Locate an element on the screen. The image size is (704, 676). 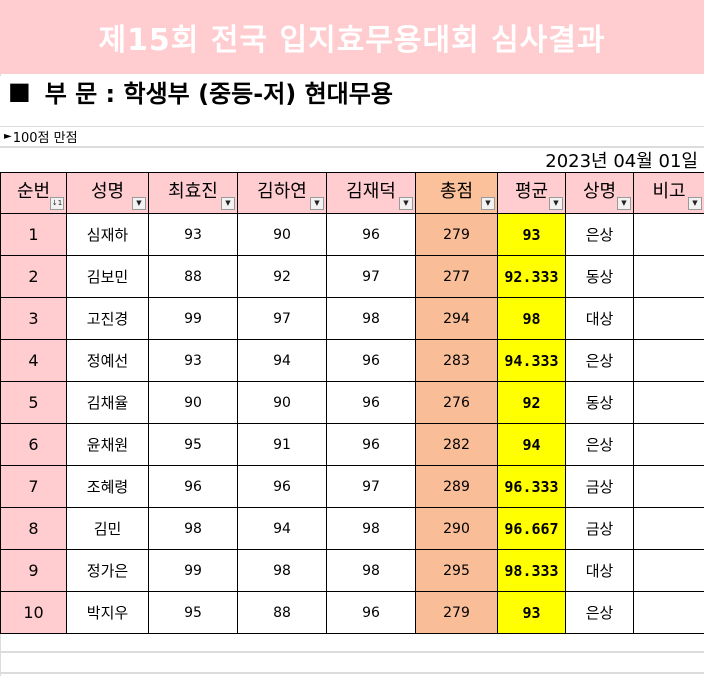
judge2-score-cell: 91 is located at coordinates (282, 444).